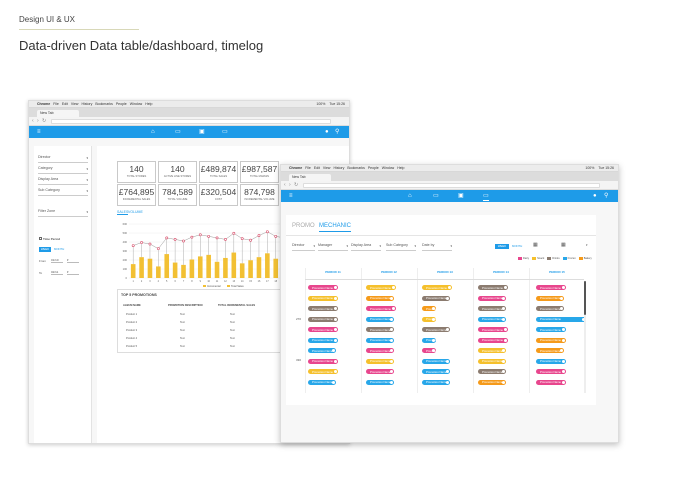  I want to click on calendar-to-icon: ▦, so click(563, 245).